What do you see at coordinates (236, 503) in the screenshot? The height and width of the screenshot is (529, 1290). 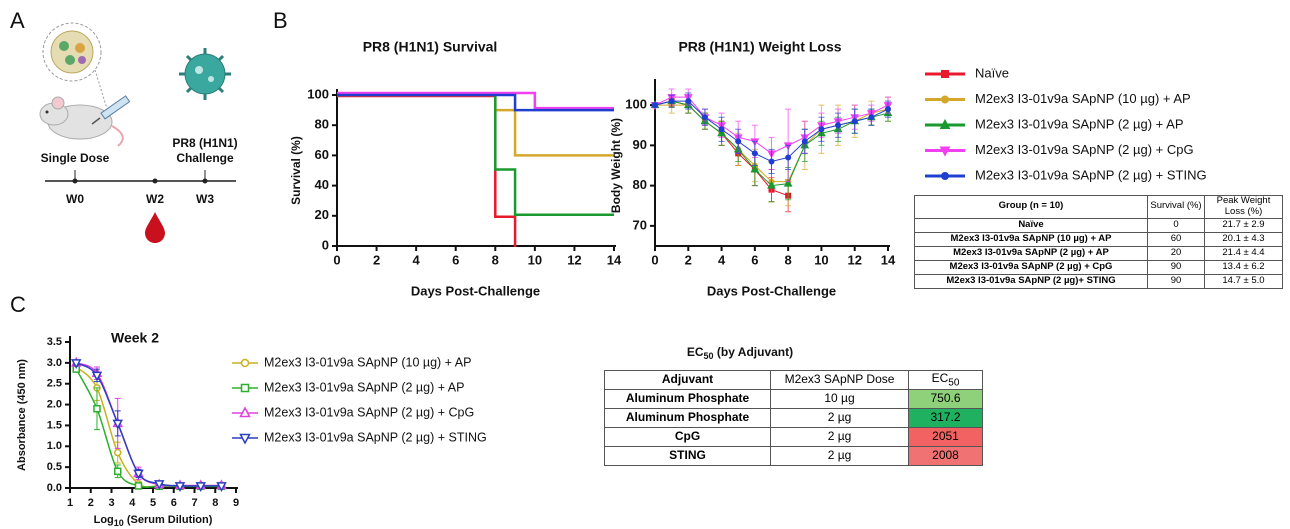 I see `x-tick-label: 9` at bounding box center [236, 503].